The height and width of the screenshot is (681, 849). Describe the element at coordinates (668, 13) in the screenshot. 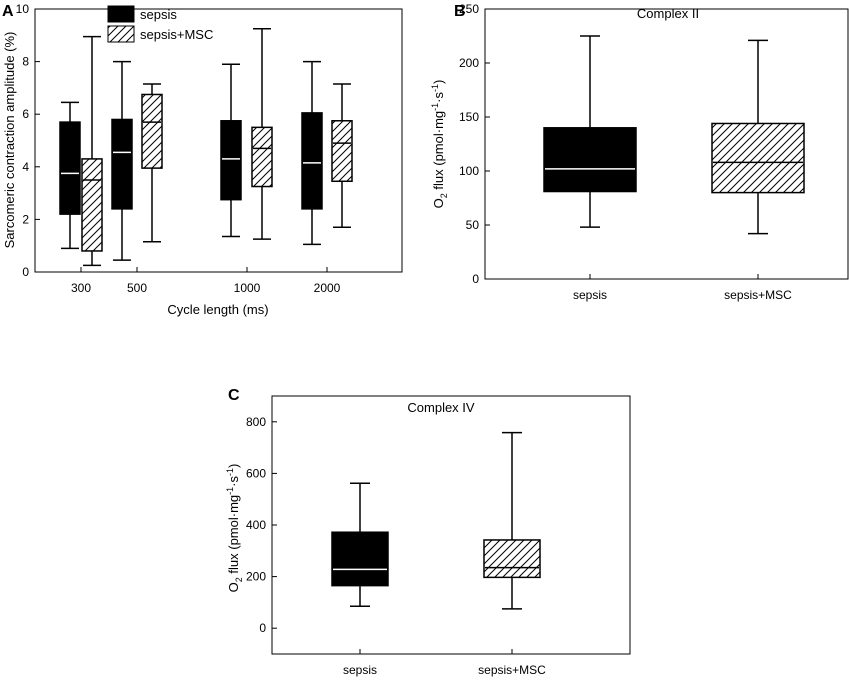

I see `chart-title-b: Complex II` at that location.